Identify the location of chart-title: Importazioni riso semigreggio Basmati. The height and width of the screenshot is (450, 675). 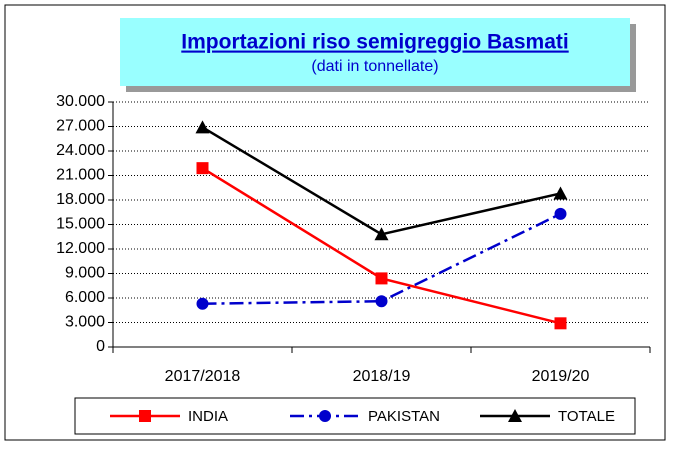
(374, 42).